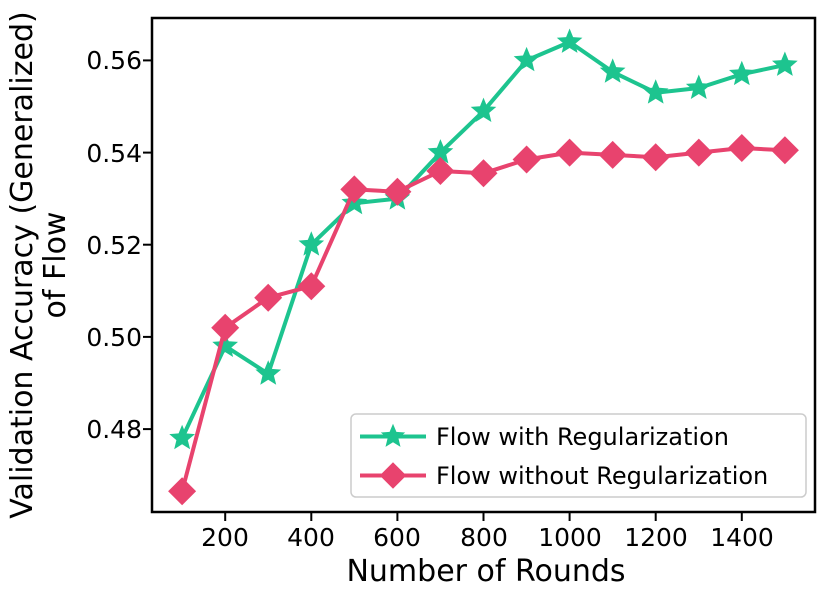  Describe the element at coordinates (114, 337) in the screenshot. I see `y-tick-label: 0.50` at that location.